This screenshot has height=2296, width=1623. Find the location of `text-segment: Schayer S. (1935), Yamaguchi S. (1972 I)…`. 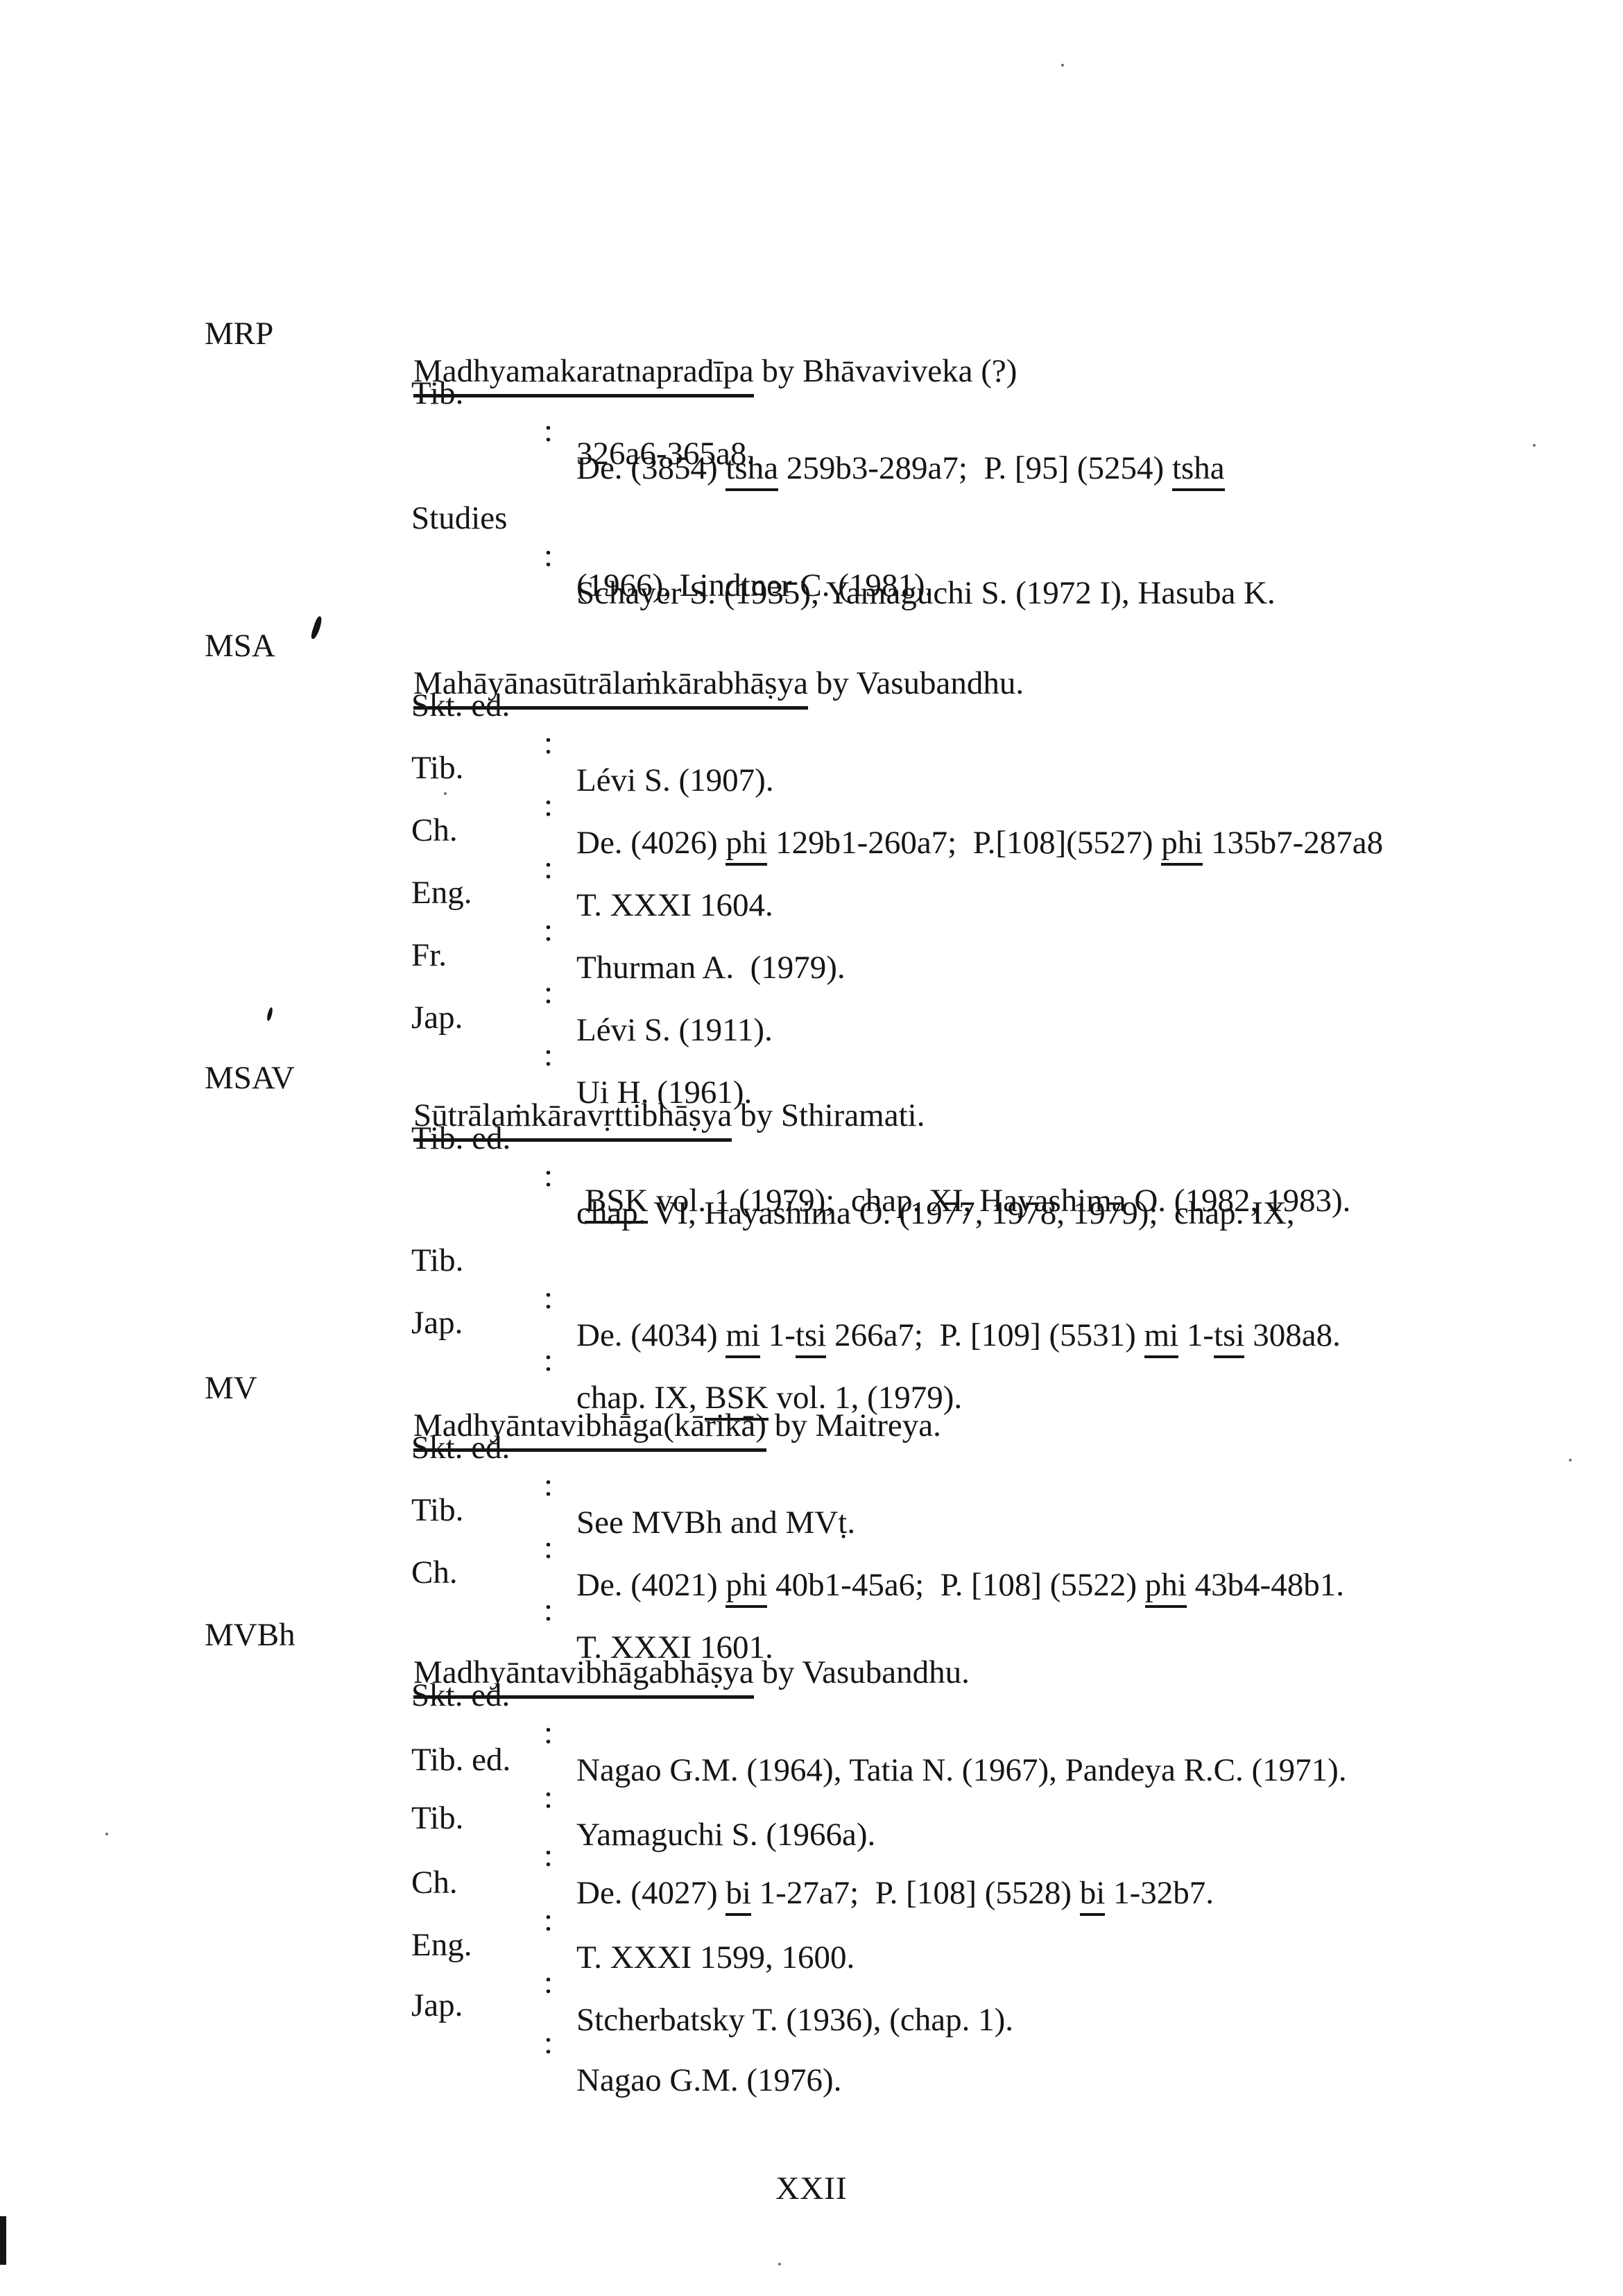

text-segment: Schayer S. (1935), Yamaguchi S. (1972 I)… is located at coordinates (926, 593).